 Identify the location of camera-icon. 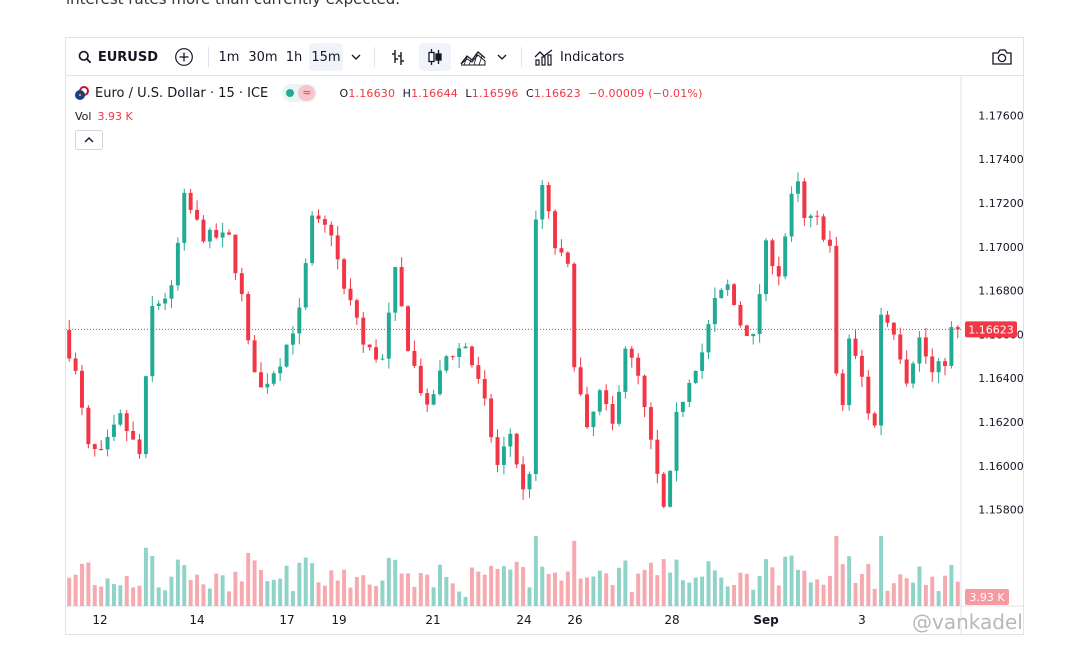
(1002, 57).